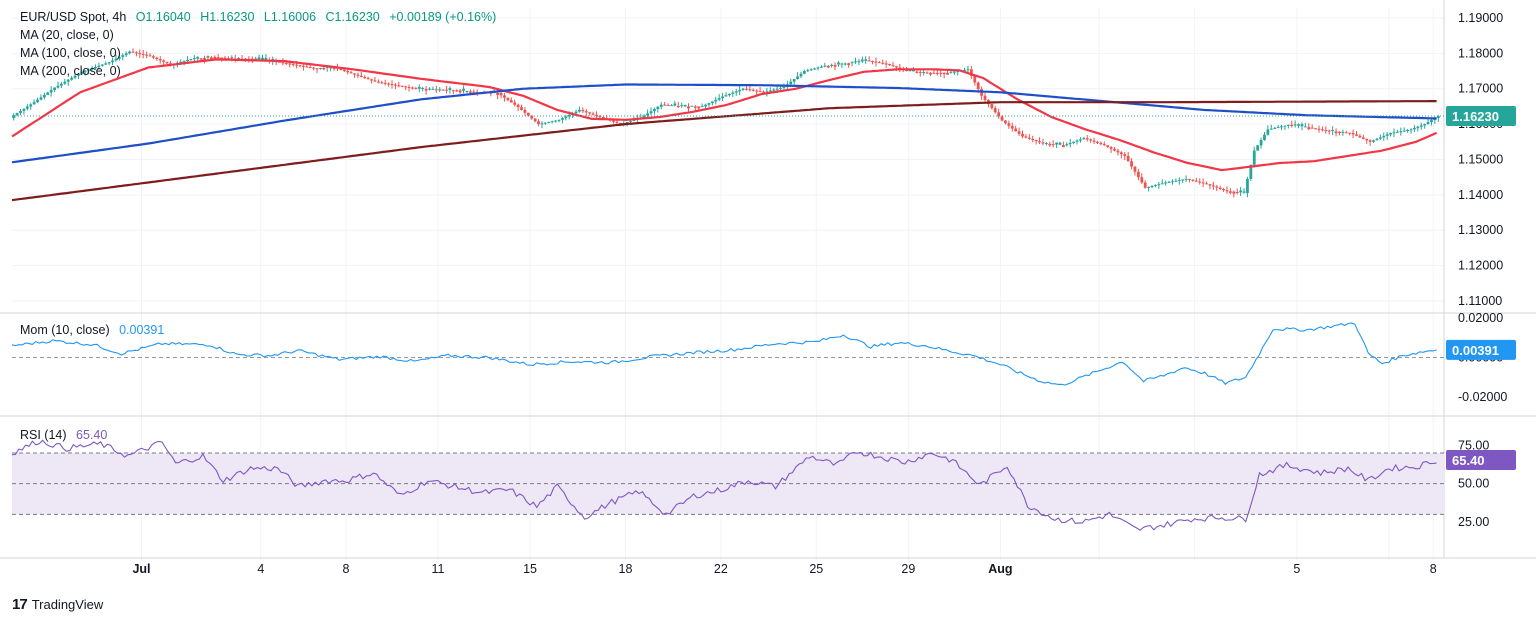 The width and height of the screenshot is (1536, 625). What do you see at coordinates (260, 569) in the screenshot?
I see `time-axis-tick: 4` at bounding box center [260, 569].